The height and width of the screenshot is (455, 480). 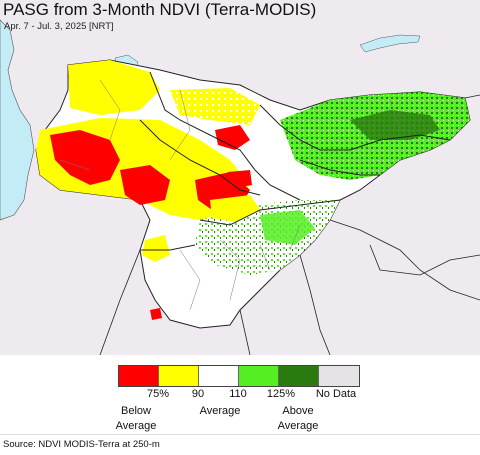 I want to click on southwest-yellow, so click(x=156, y=248).